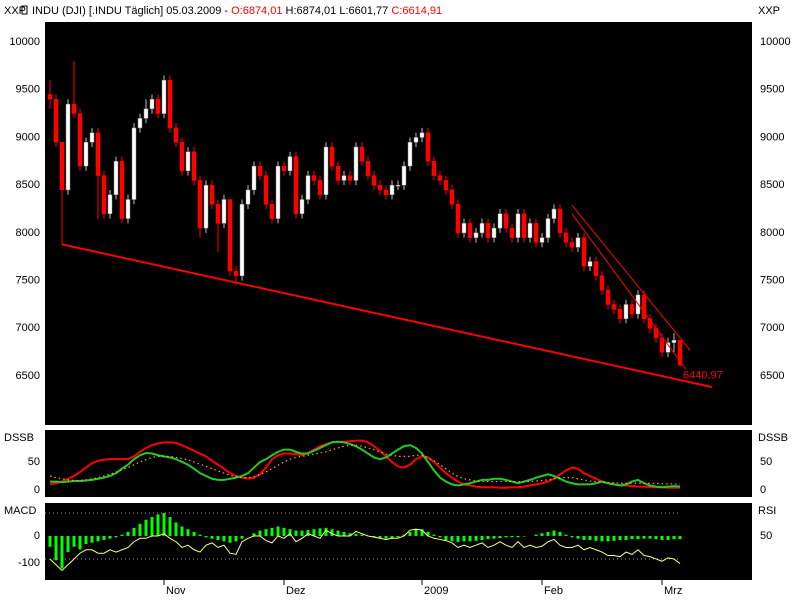 This screenshot has height=600, width=800. Describe the element at coordinates (772, 281) in the screenshot. I see `y-tick-label: 7500` at that location.